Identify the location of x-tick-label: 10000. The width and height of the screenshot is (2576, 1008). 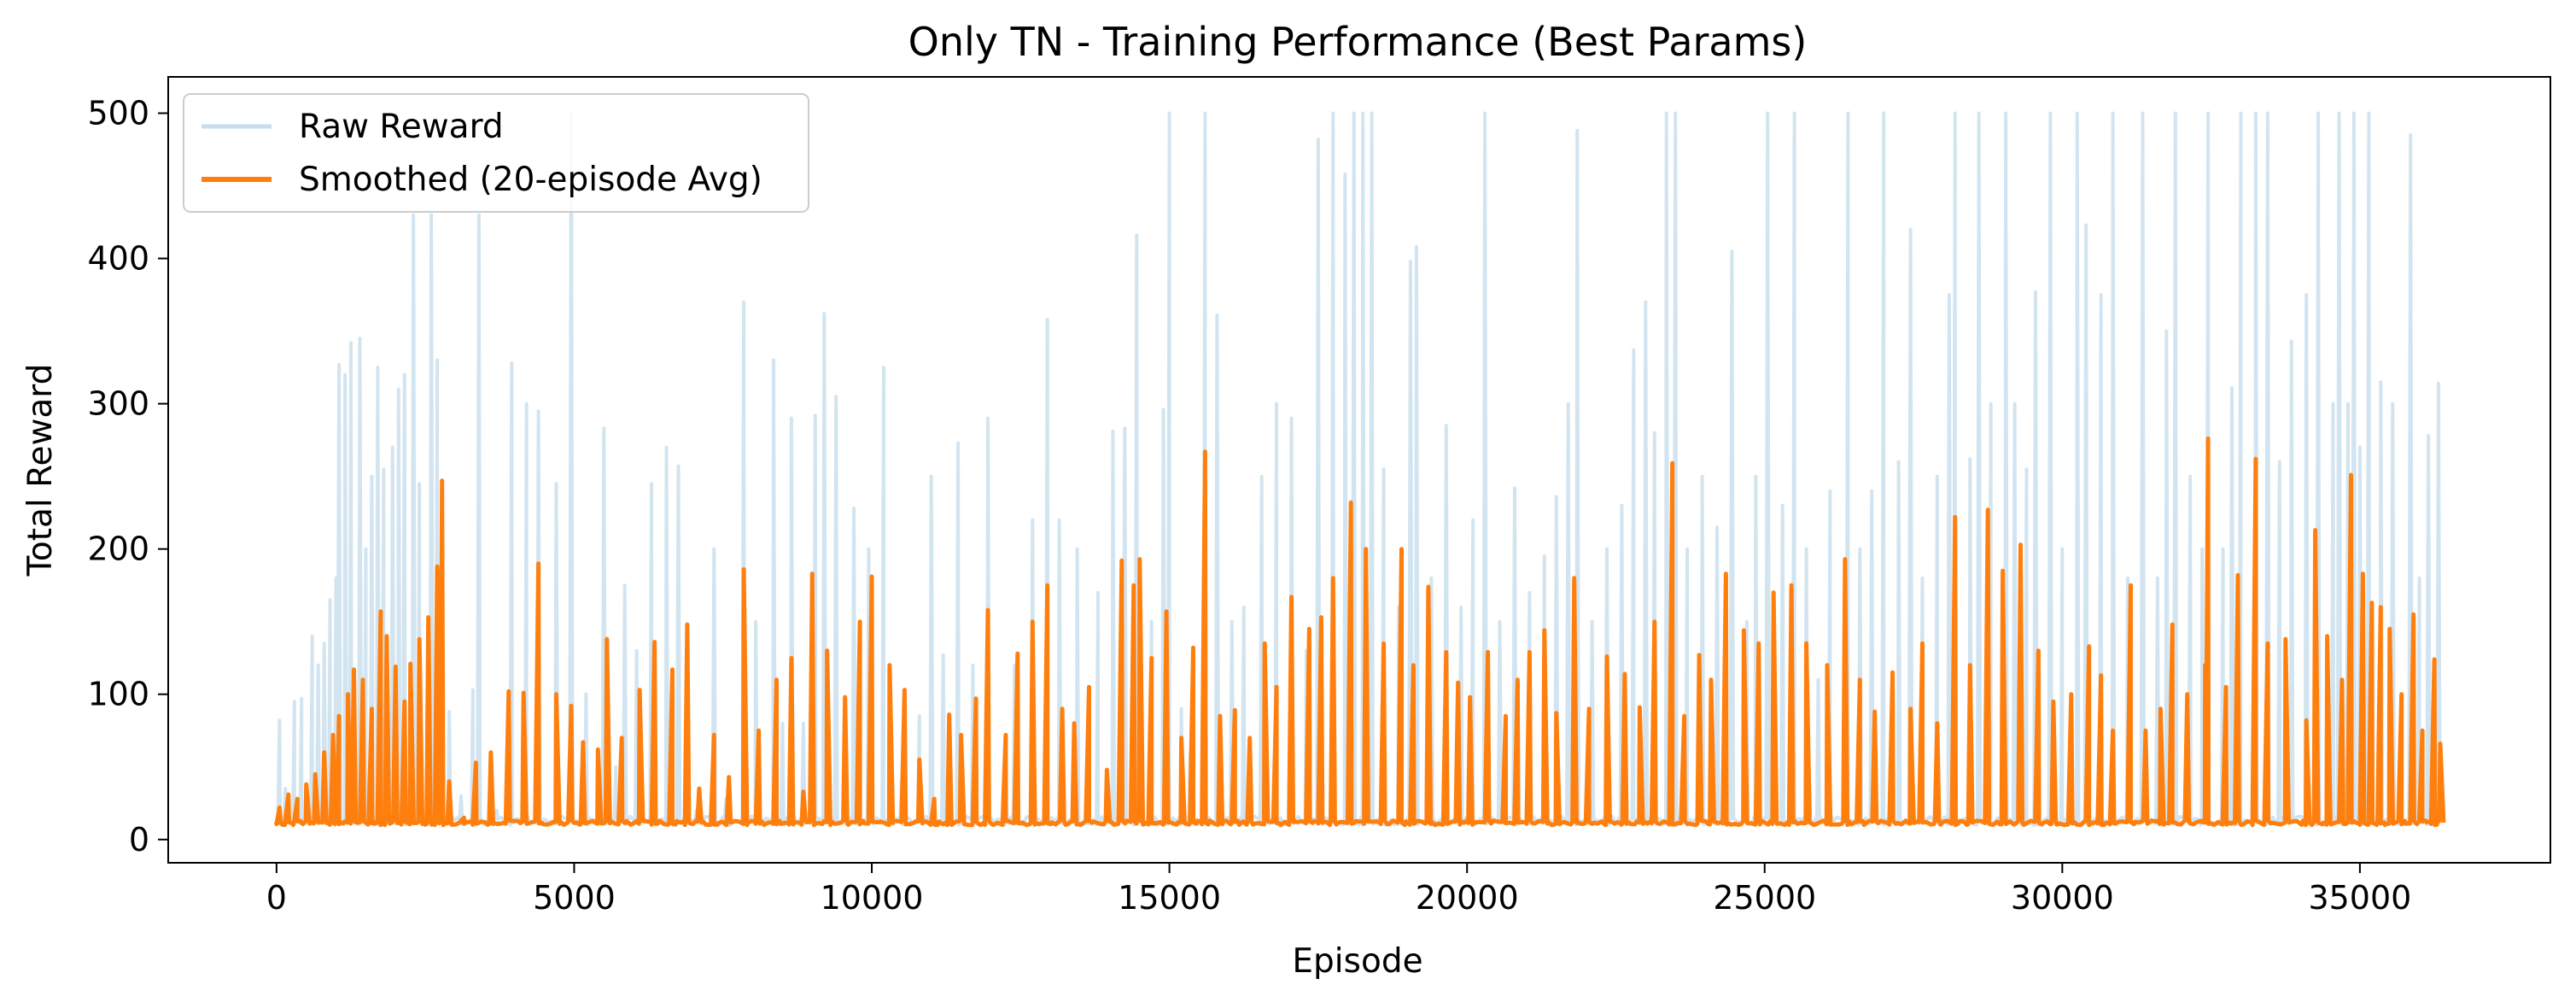
(872, 898).